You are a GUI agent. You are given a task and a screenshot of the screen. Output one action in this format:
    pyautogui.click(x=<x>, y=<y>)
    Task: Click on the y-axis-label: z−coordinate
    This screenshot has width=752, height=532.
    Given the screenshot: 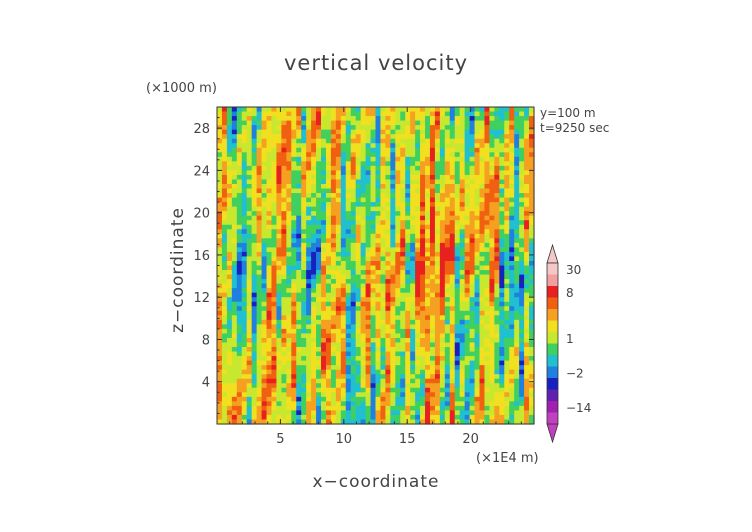 What is the action you would take?
    pyautogui.click(x=178, y=270)
    